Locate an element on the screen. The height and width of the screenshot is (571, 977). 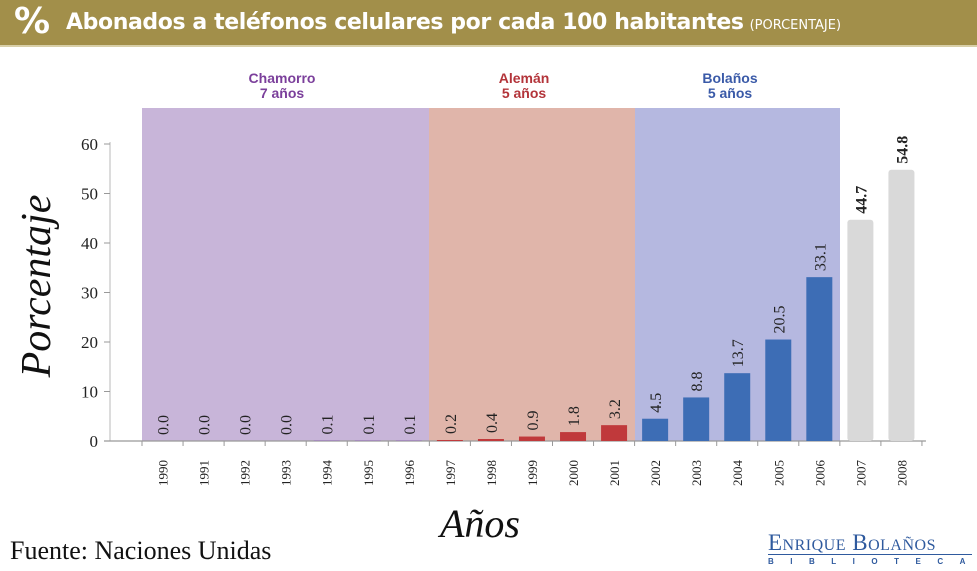
value-label-2000: 1.8 is located at coordinates (574, 416).